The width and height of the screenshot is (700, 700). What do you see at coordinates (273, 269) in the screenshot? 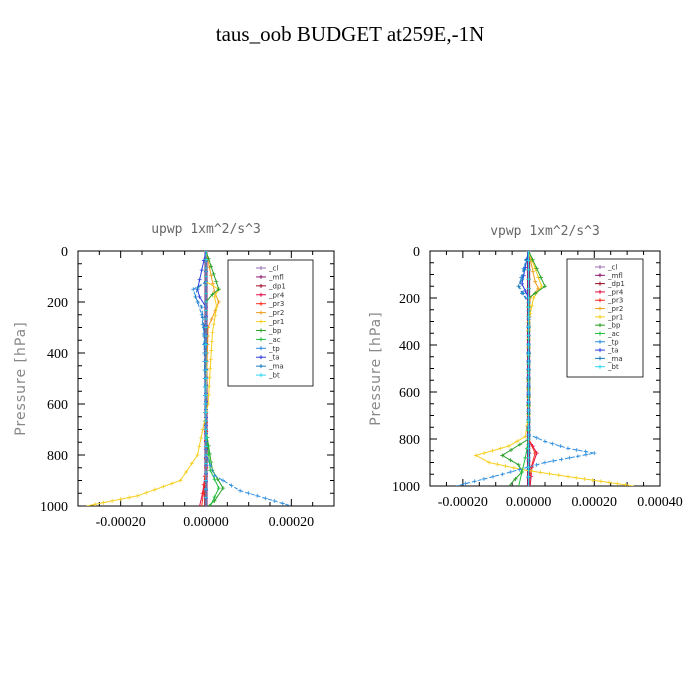
I see `legend-label: _cl` at bounding box center [273, 269].